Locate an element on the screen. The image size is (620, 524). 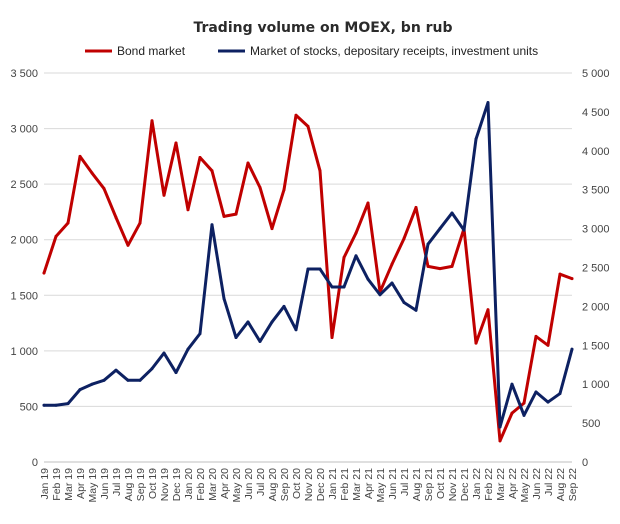
x-tick-label: Oct 20 is located at coordinates (297, 483).